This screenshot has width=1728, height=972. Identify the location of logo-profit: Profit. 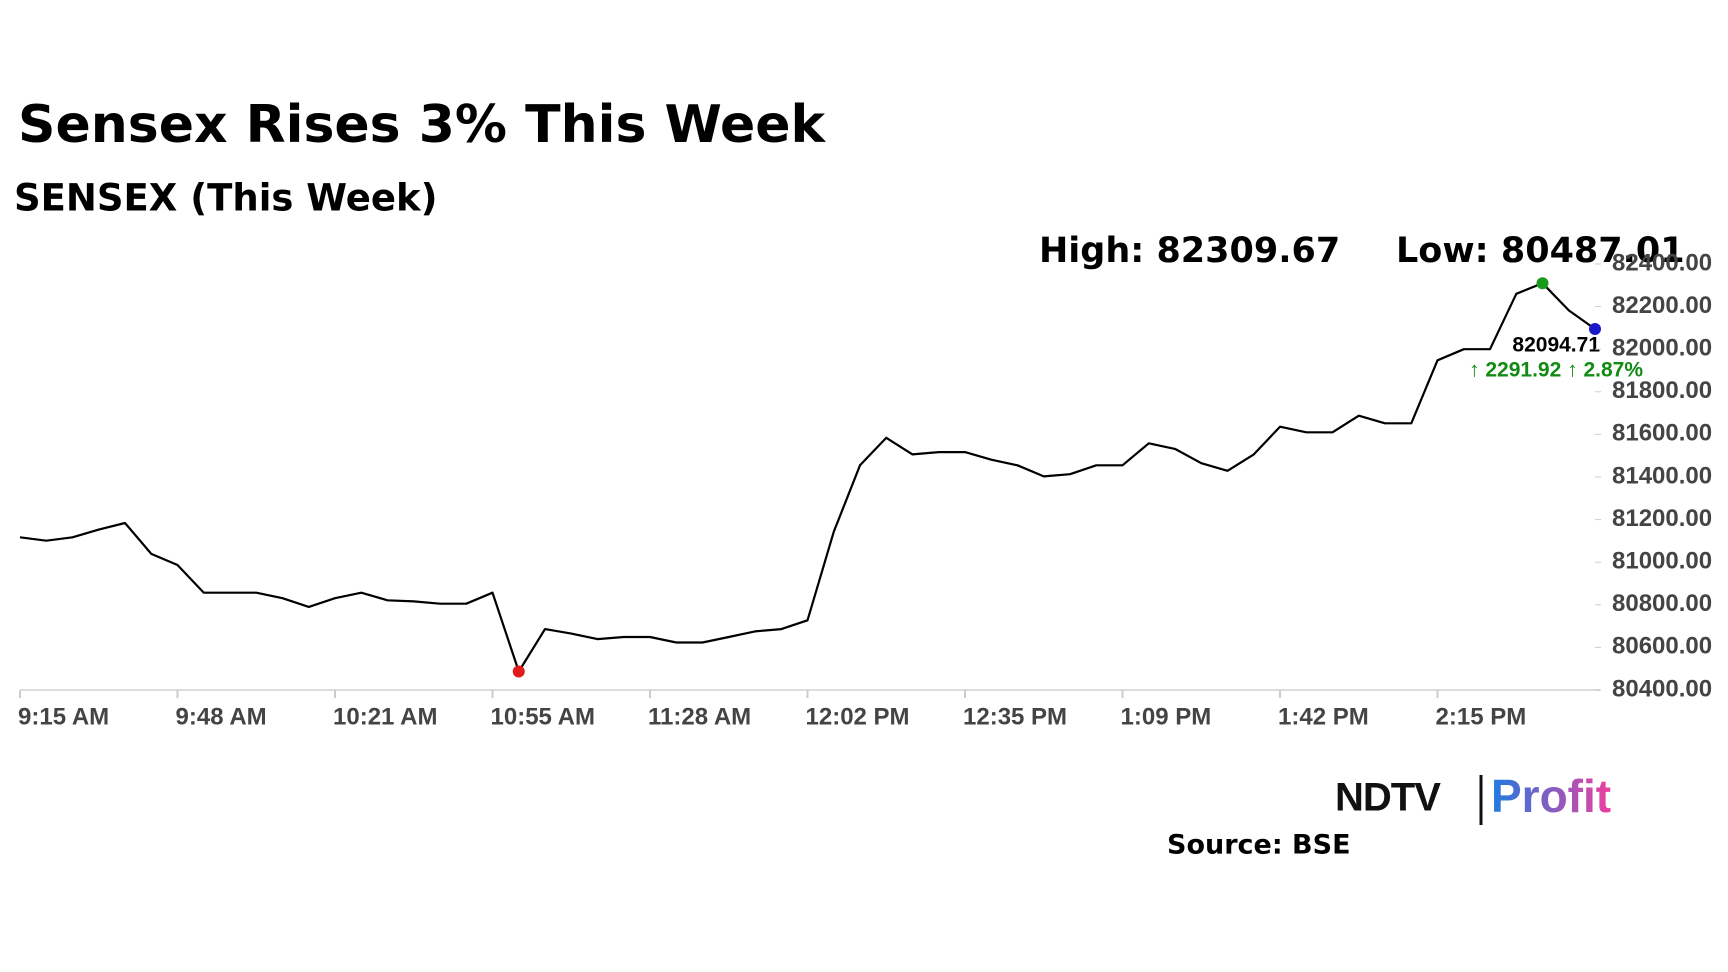
(1551, 796).